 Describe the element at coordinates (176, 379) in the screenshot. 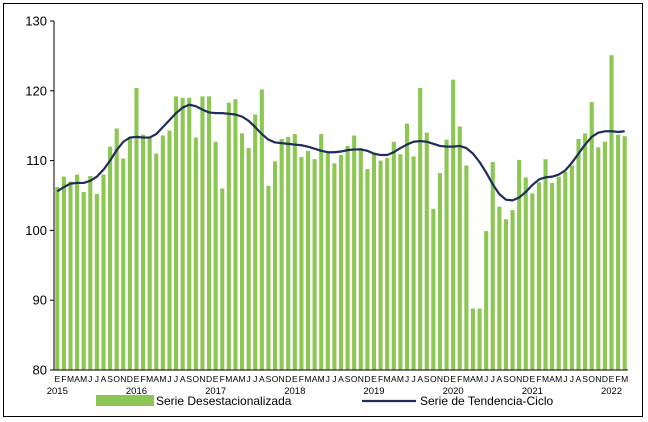

I see `x-tick-label-2016-07: J` at that location.